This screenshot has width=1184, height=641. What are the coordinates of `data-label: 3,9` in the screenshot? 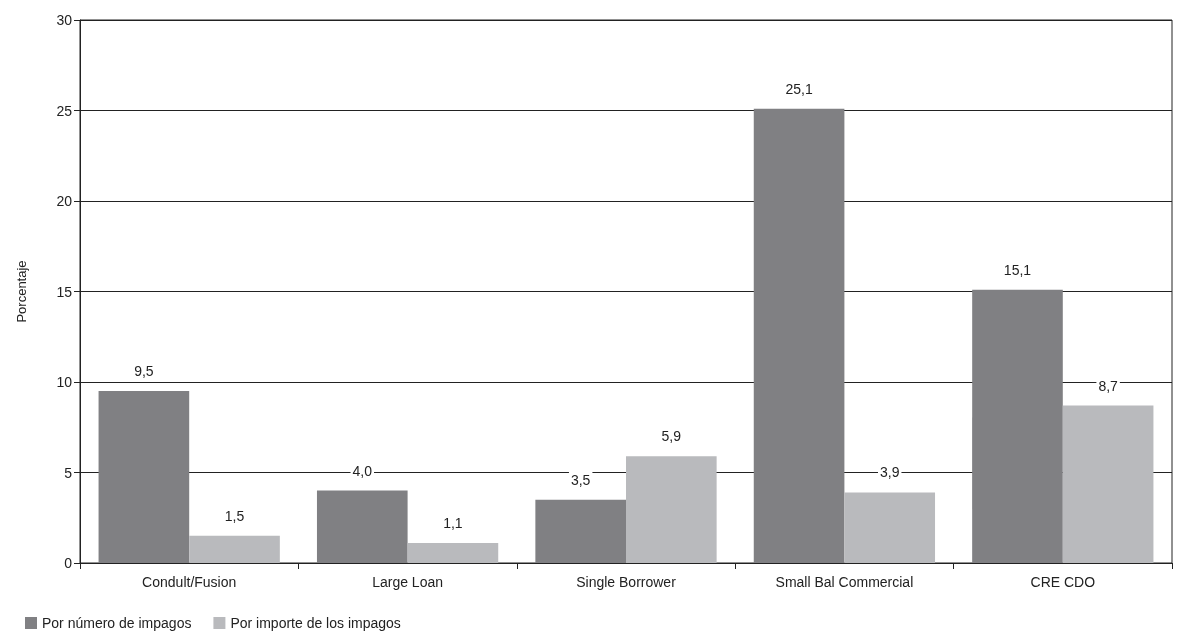 It's located at (889, 472).